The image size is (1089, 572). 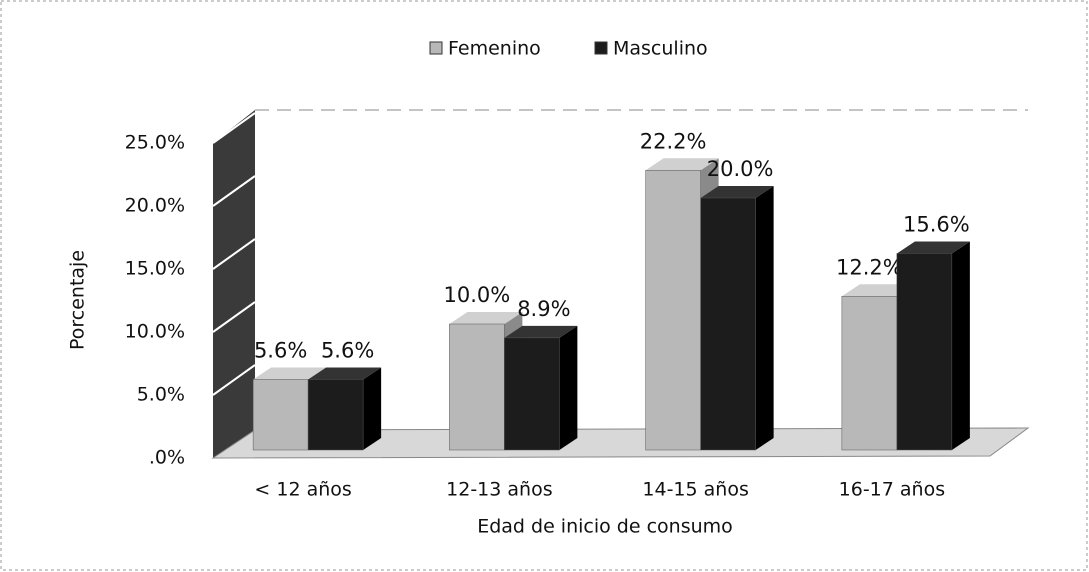 What do you see at coordinates (494, 49) in the screenshot?
I see `legend-label: Femenino` at bounding box center [494, 49].